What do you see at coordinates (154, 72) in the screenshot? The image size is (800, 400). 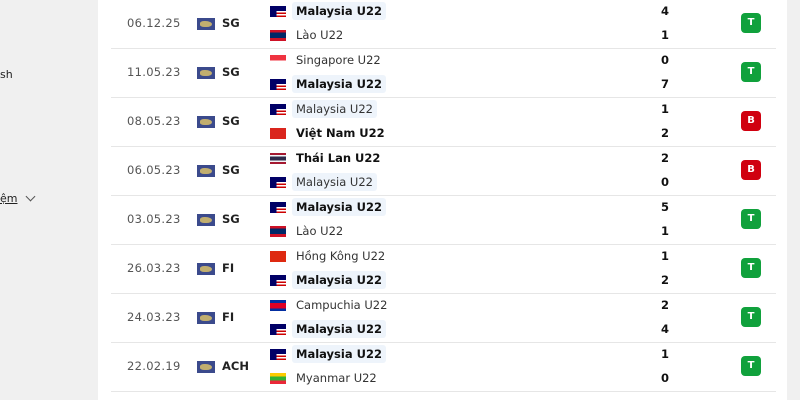 I see `match-date: 11.05.23` at bounding box center [154, 72].